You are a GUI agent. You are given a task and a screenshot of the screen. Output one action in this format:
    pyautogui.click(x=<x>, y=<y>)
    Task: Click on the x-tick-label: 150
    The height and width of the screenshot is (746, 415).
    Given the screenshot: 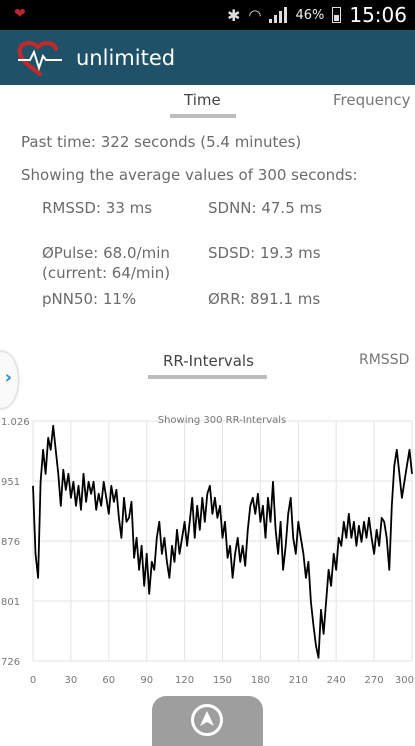 What is the action you would take?
    pyautogui.click(x=222, y=680)
    